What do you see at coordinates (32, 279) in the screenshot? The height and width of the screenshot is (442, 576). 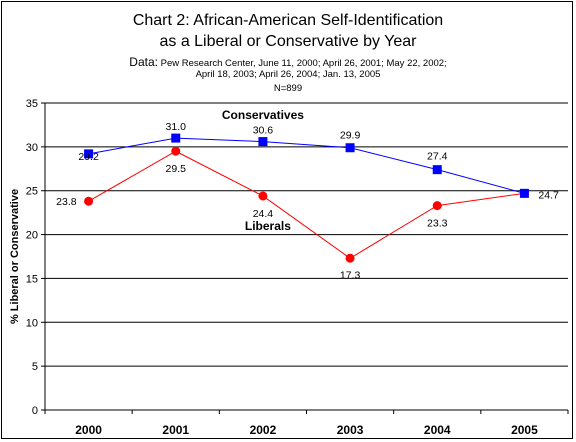 I see `y-tick-label: 15` at bounding box center [32, 279].